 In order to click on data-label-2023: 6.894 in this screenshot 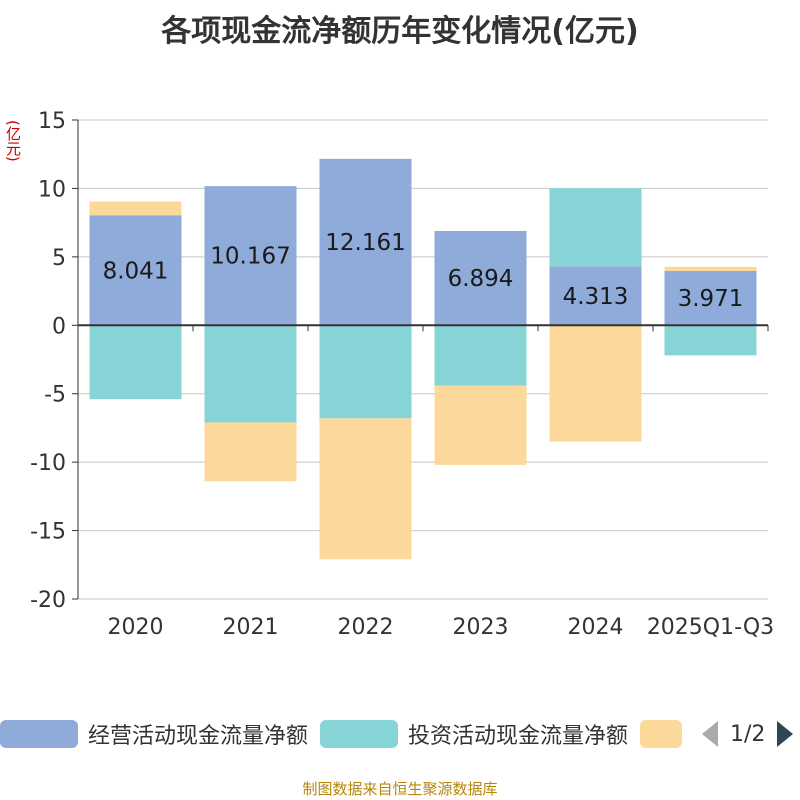, I will do `click(481, 279)`.